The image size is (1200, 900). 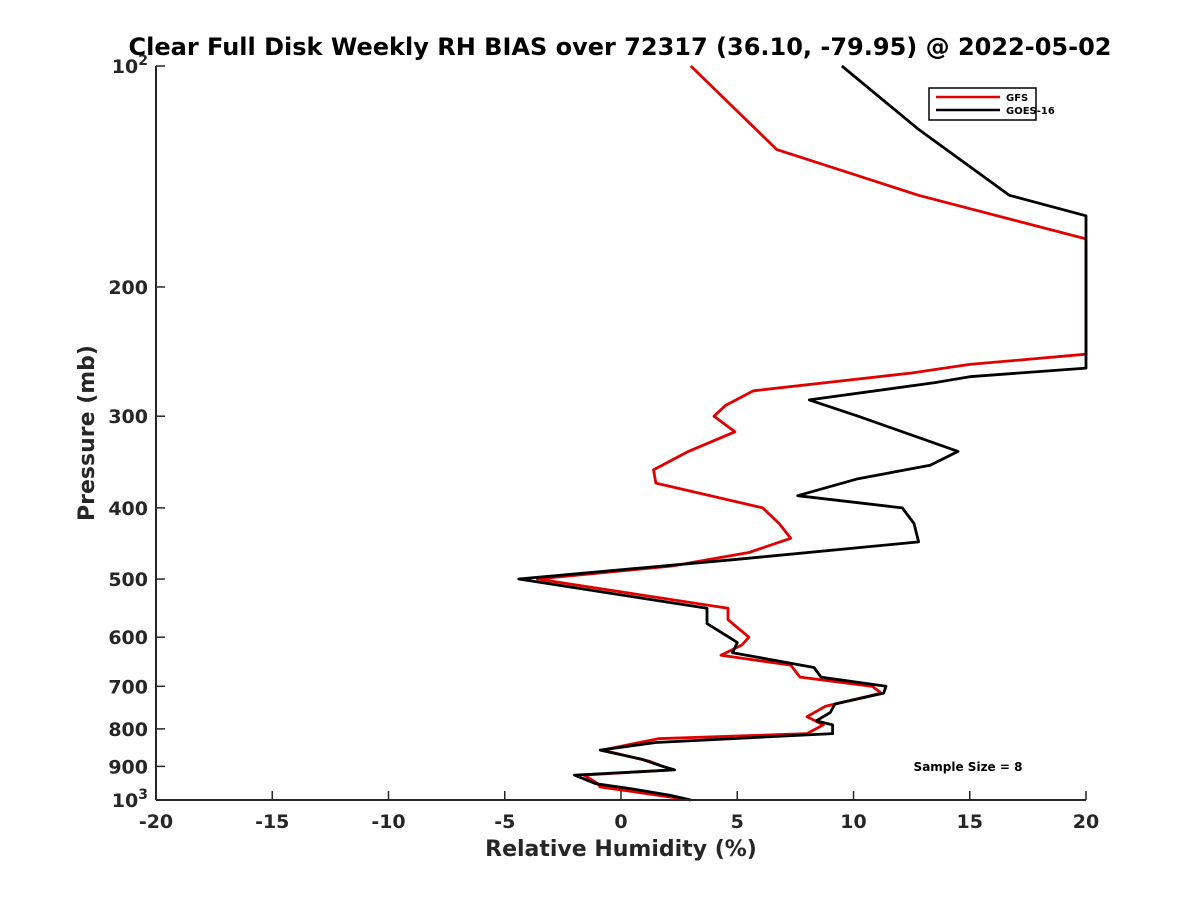 I want to click on x-axis-label: Relative Humidity (%), so click(x=621, y=849).